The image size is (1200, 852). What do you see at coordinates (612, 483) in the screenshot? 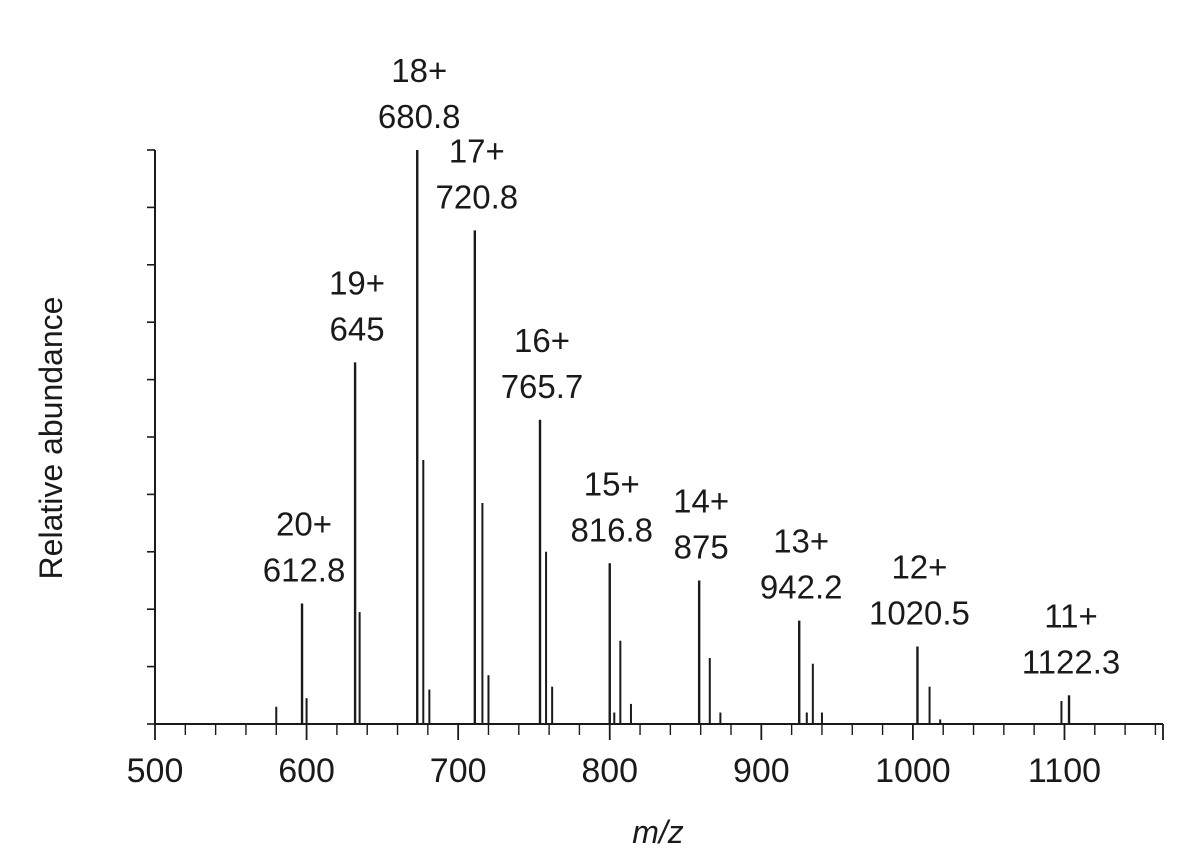
I see `peak-charge-label: 15+` at bounding box center [612, 483].